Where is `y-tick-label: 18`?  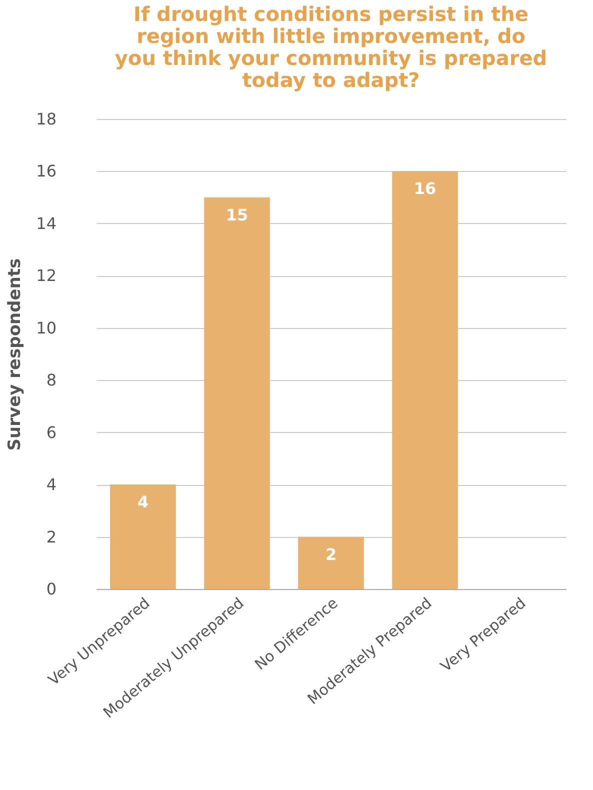 y-tick-label: 18 is located at coordinates (46, 119).